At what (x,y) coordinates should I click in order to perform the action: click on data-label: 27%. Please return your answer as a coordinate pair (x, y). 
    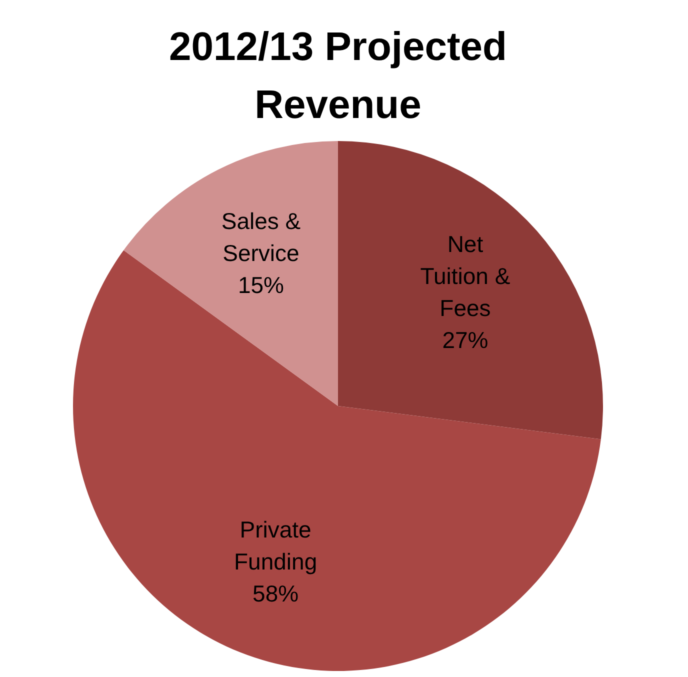
    Looking at the image, I should click on (465, 339).